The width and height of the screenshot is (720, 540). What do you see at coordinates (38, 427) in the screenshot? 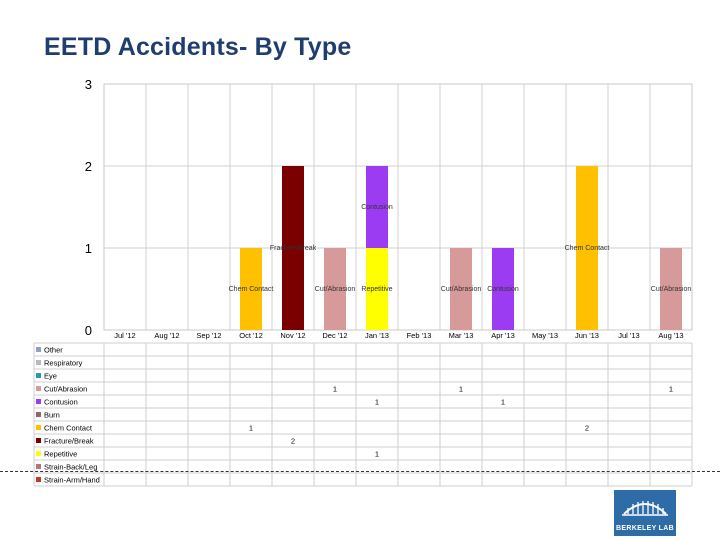
I see `legend-key-chem-contact` at bounding box center [38, 427].